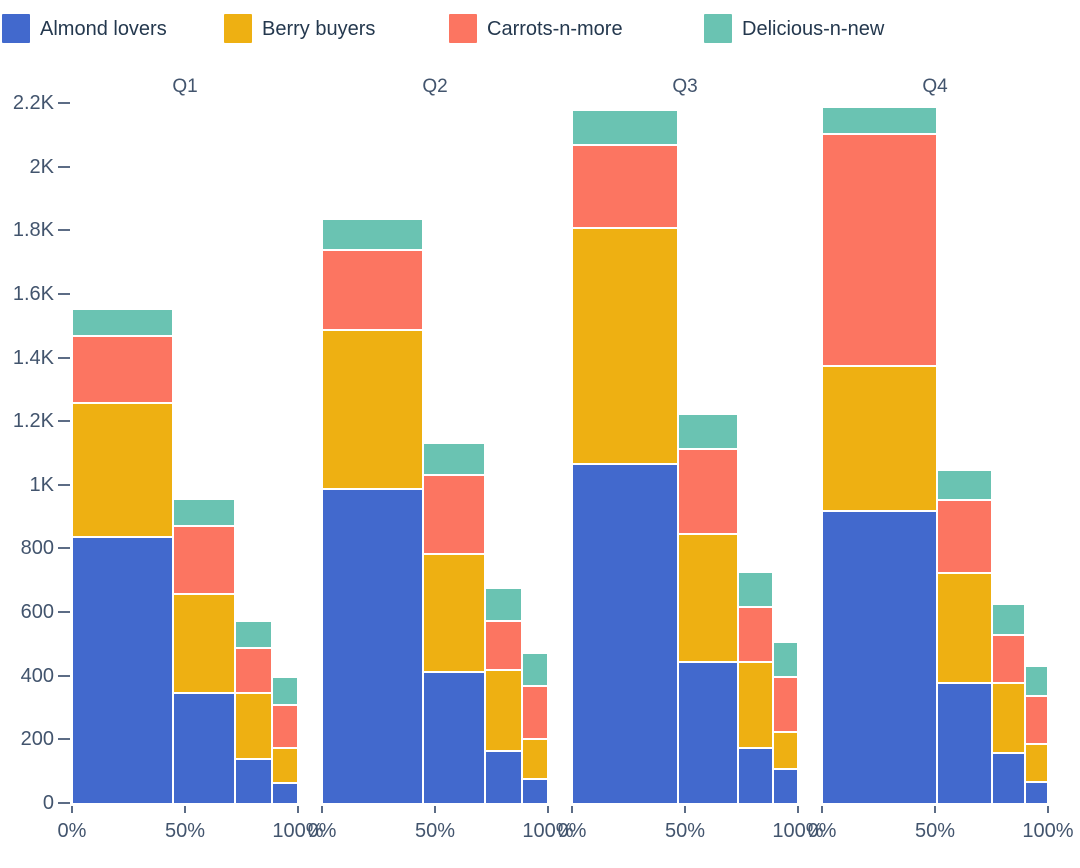 The height and width of the screenshot is (868, 1080). I want to click on y-tick-label: 1.8K, so click(33, 230).